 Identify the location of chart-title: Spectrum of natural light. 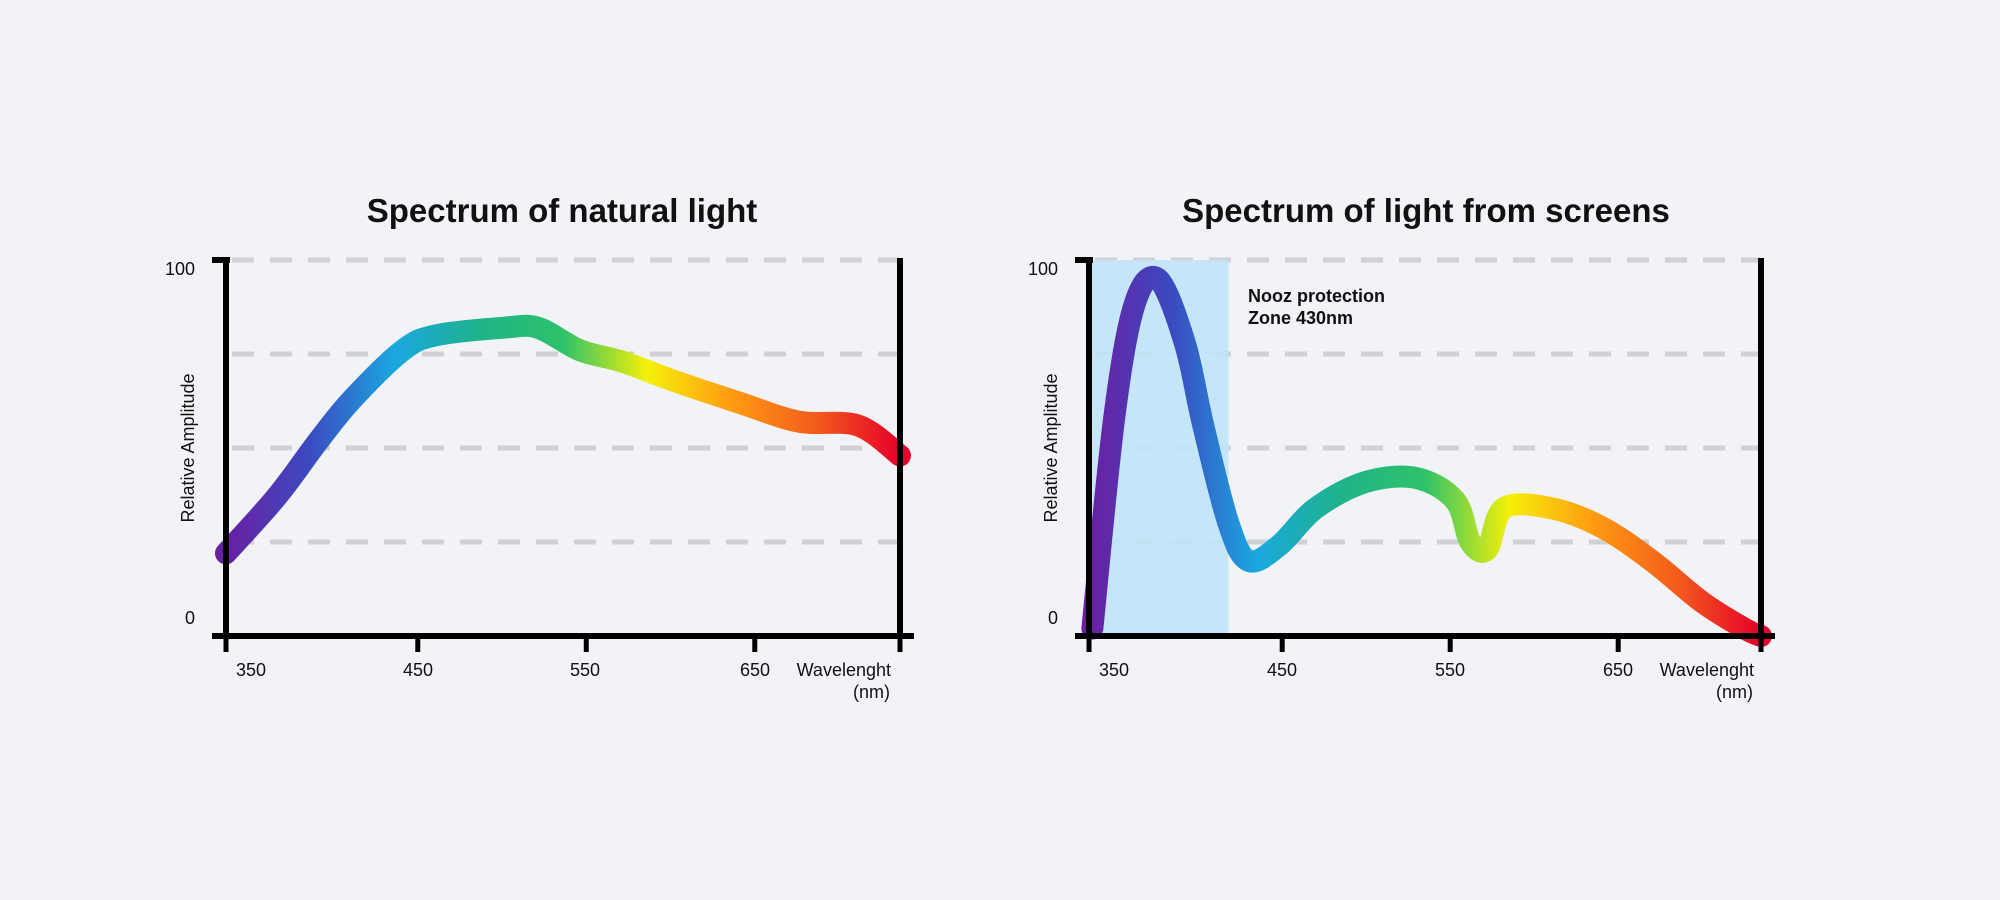
(562, 210).